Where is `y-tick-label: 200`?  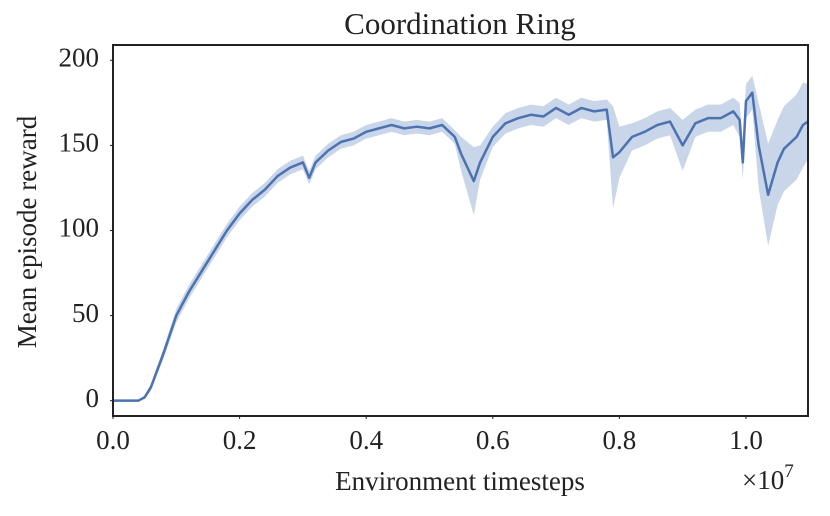
y-tick-label: 200 is located at coordinates (79, 58).